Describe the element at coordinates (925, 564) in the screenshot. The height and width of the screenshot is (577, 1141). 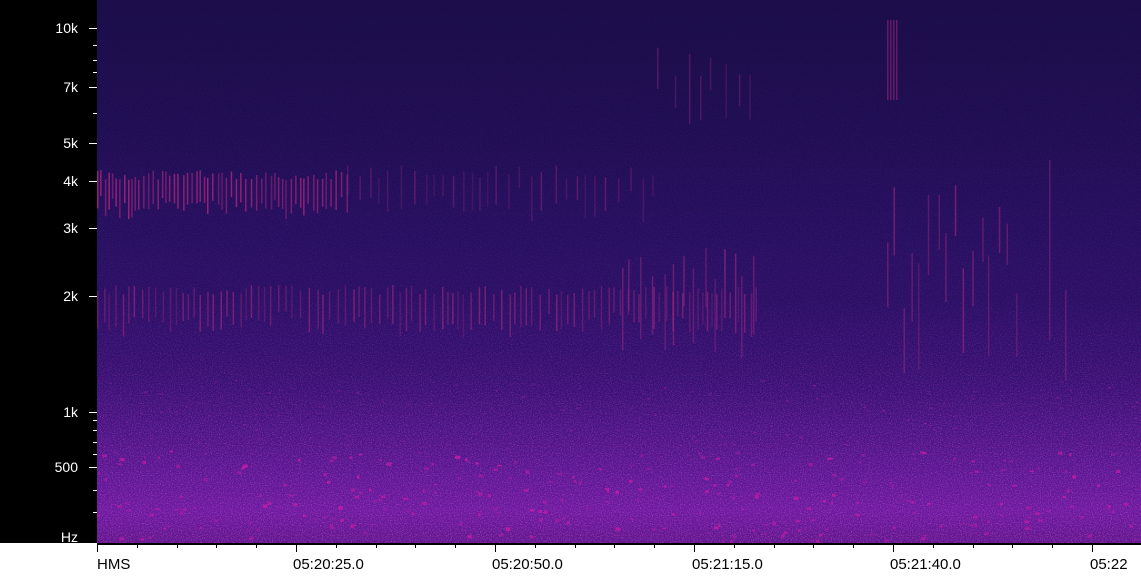
I see `time-label: 05:21:40.0` at that location.